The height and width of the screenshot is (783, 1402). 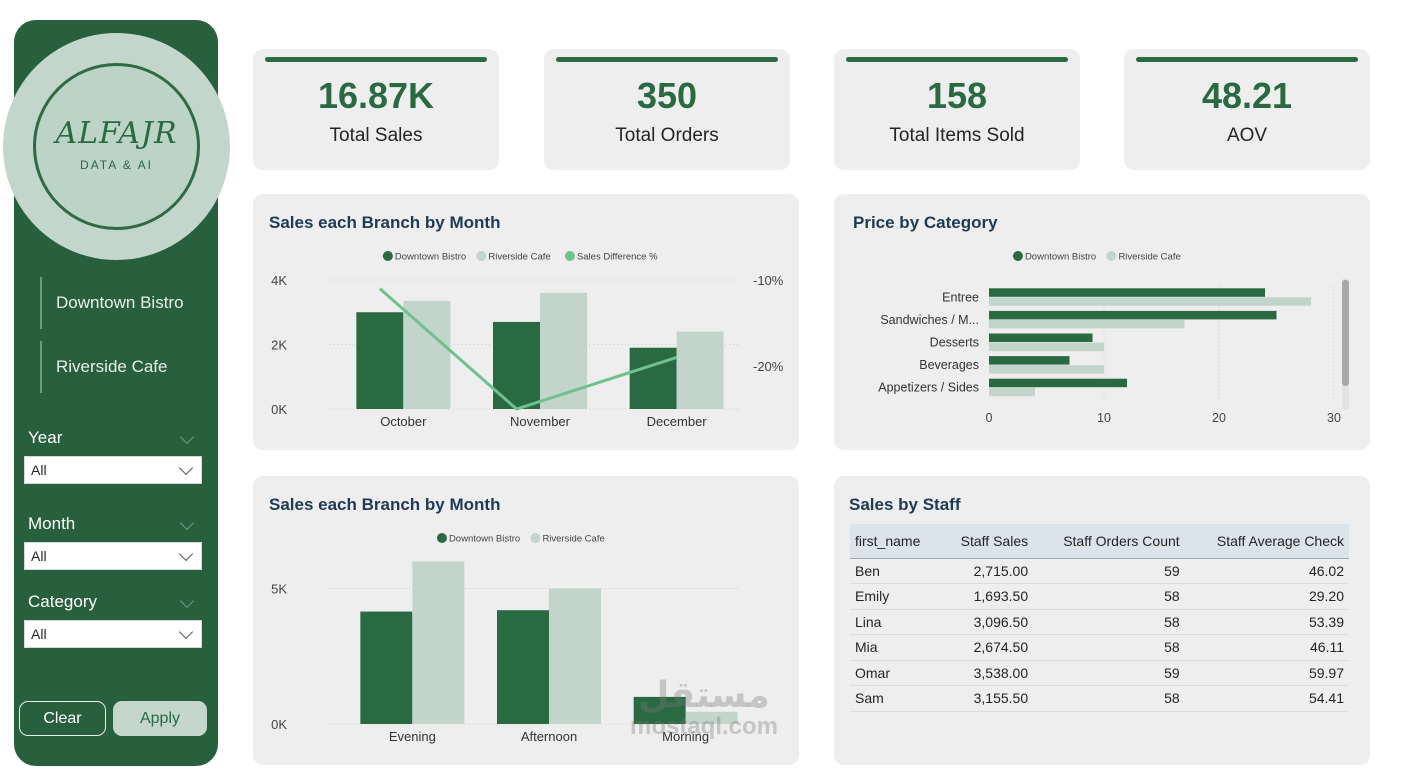 I want to click on table-cell: 29.20, so click(x=1266, y=596).